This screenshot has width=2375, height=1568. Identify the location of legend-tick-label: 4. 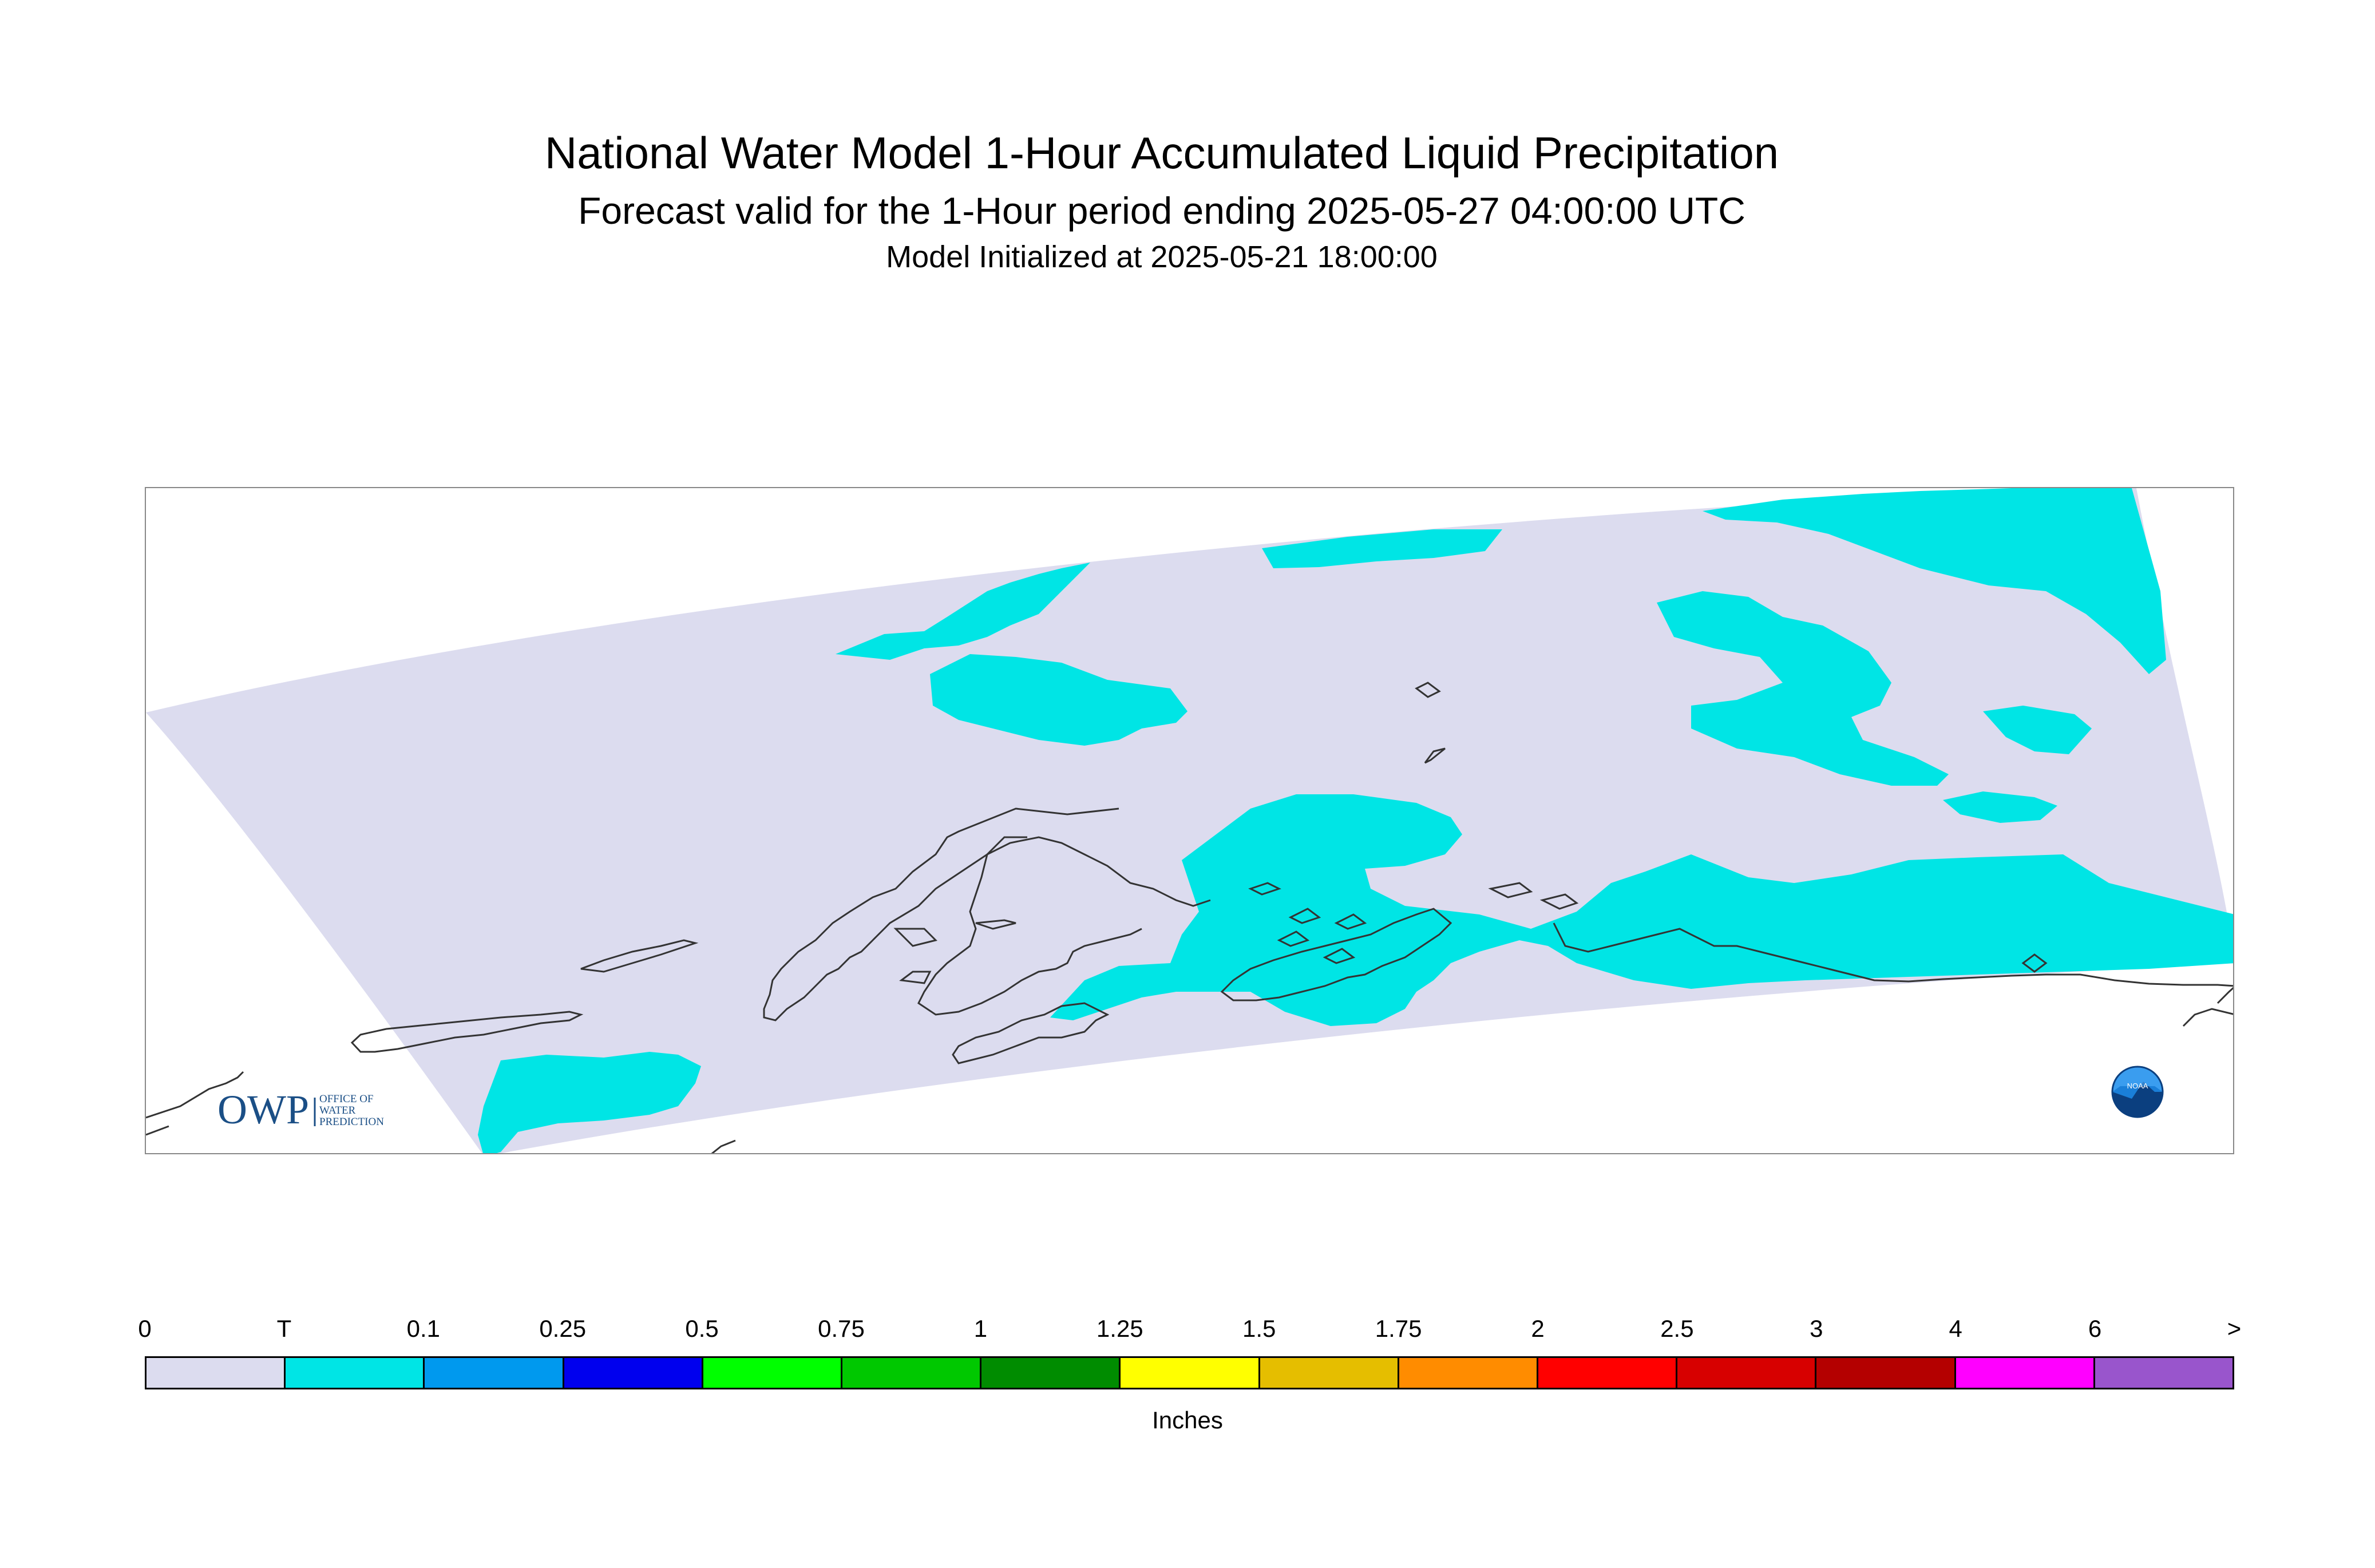
(1956, 1328).